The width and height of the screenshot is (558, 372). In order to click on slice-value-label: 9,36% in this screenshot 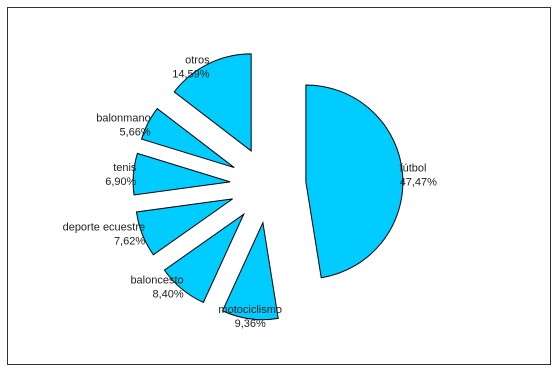, I will do `click(250, 324)`.